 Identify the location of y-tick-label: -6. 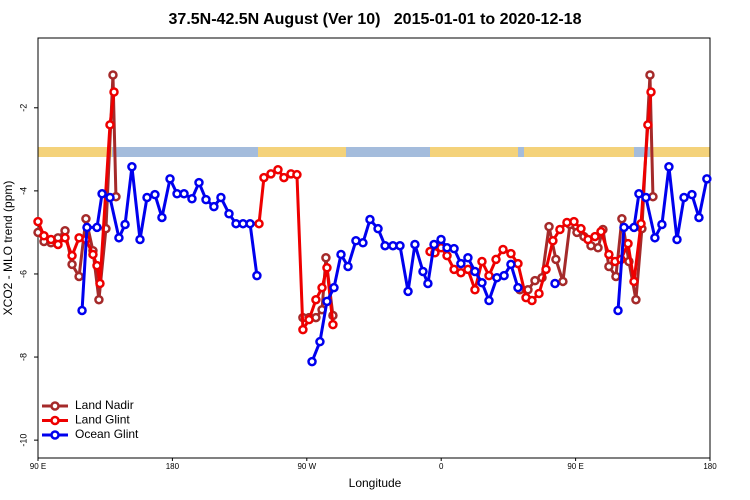
(23, 274).